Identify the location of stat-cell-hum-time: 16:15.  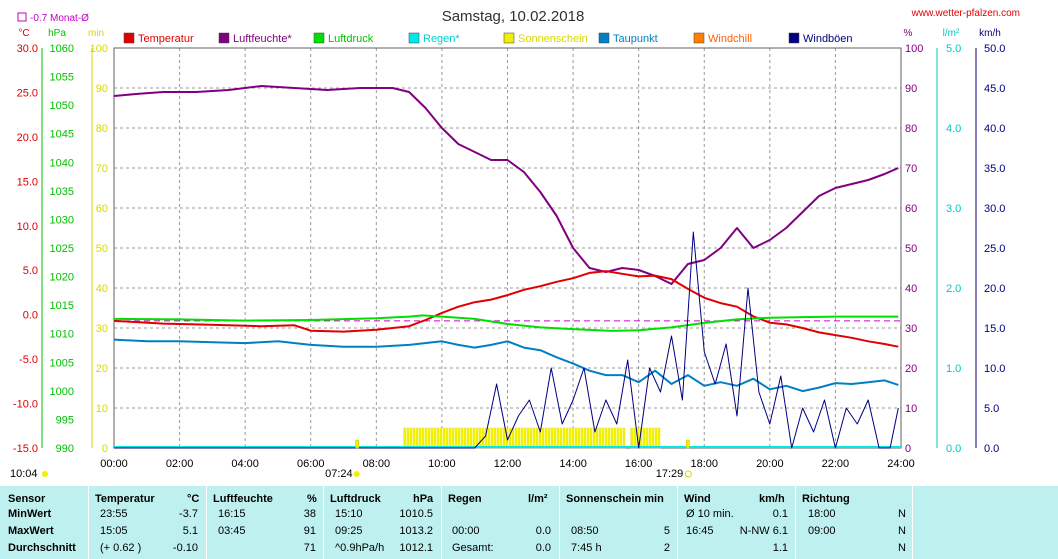
(232, 514).